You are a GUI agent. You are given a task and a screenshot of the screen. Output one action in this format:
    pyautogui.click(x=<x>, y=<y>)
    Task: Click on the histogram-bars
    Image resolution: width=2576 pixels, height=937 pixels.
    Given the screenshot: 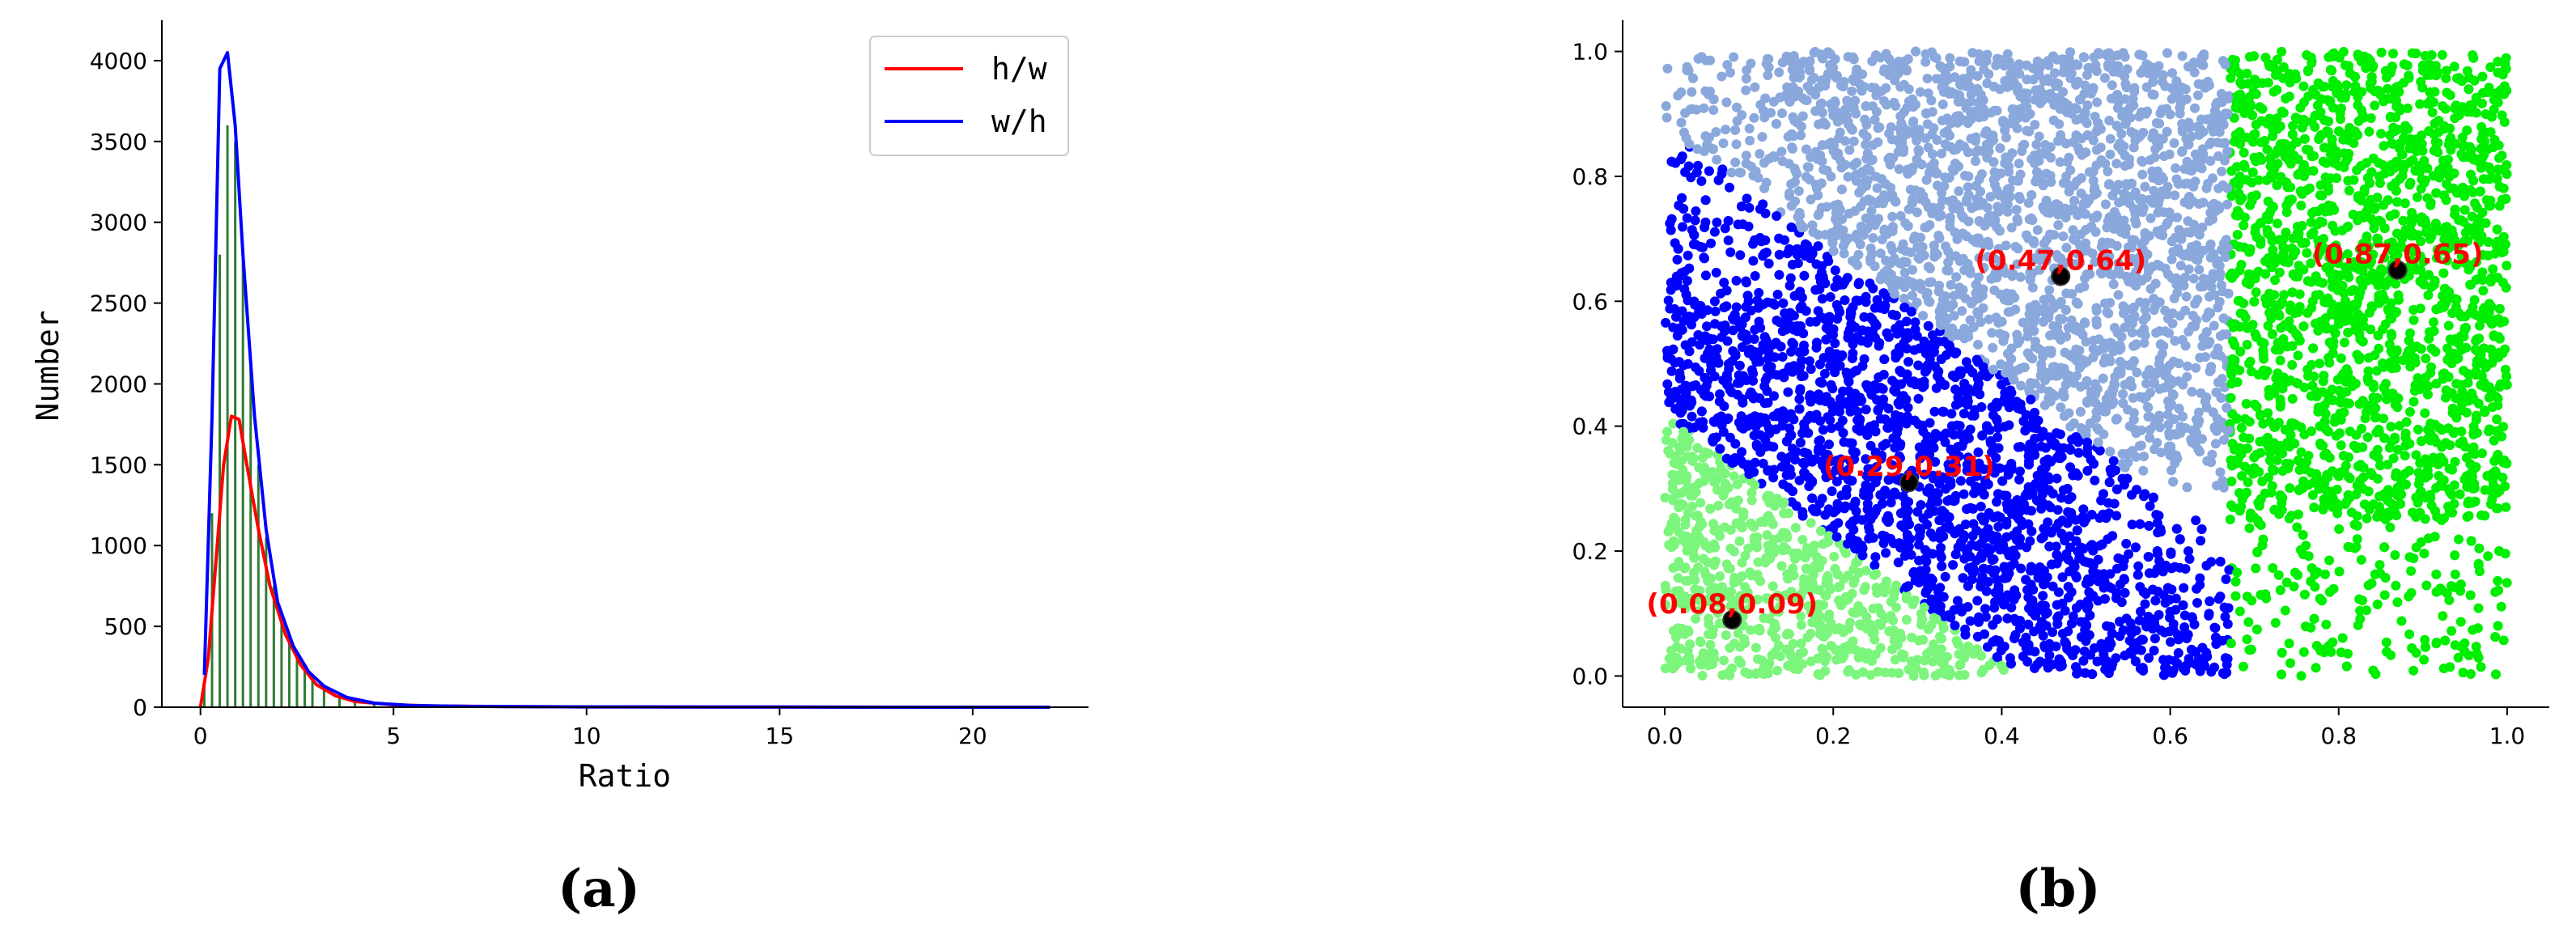 What is the action you would take?
    pyautogui.click(x=298, y=416)
    